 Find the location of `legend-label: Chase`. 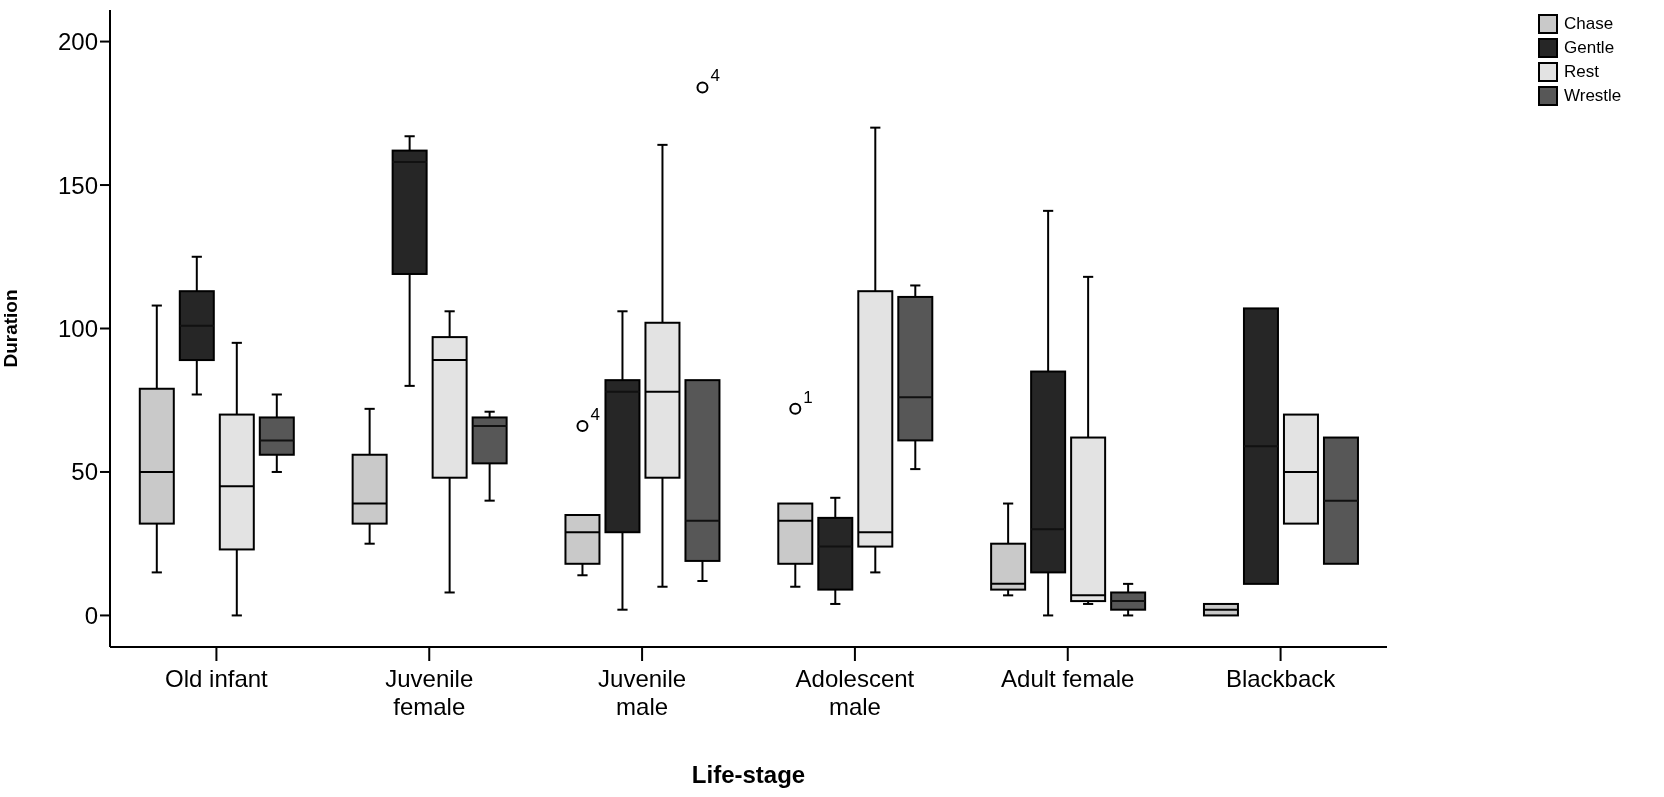

legend-label: Chase is located at coordinates (1589, 24).